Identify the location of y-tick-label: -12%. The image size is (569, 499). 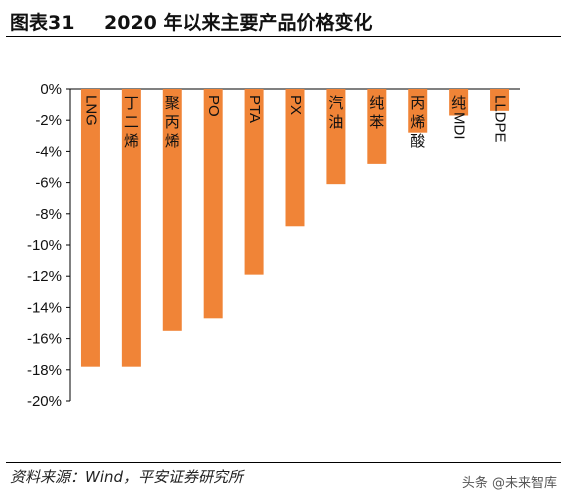
(44, 276).